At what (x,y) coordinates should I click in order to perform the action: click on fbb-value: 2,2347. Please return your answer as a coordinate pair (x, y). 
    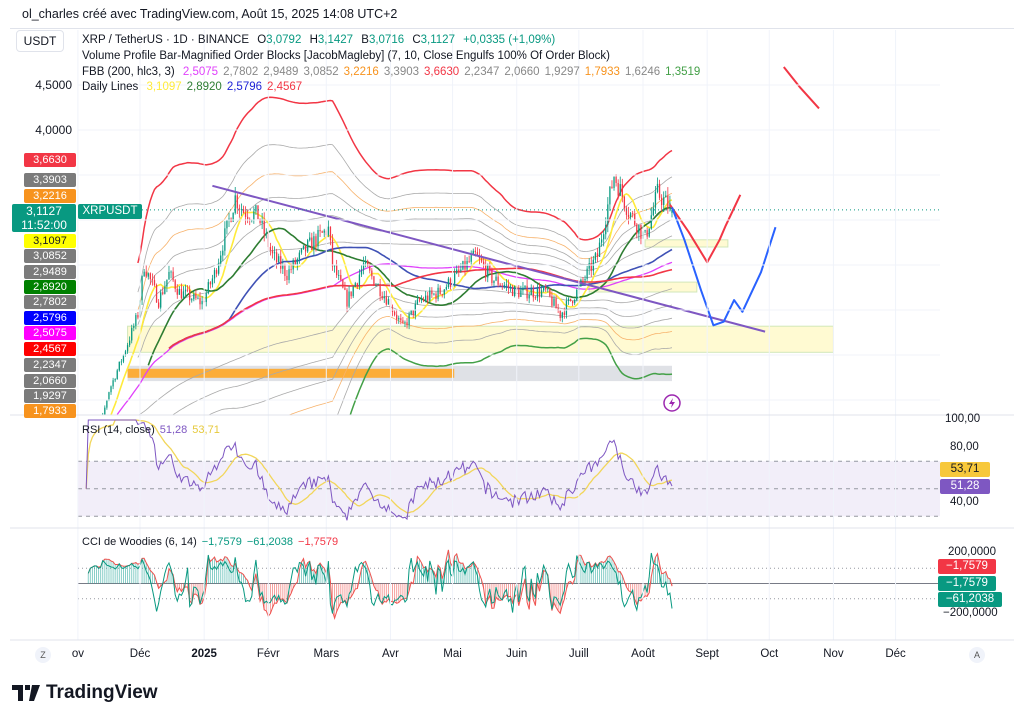
    Looking at the image, I should click on (482, 72).